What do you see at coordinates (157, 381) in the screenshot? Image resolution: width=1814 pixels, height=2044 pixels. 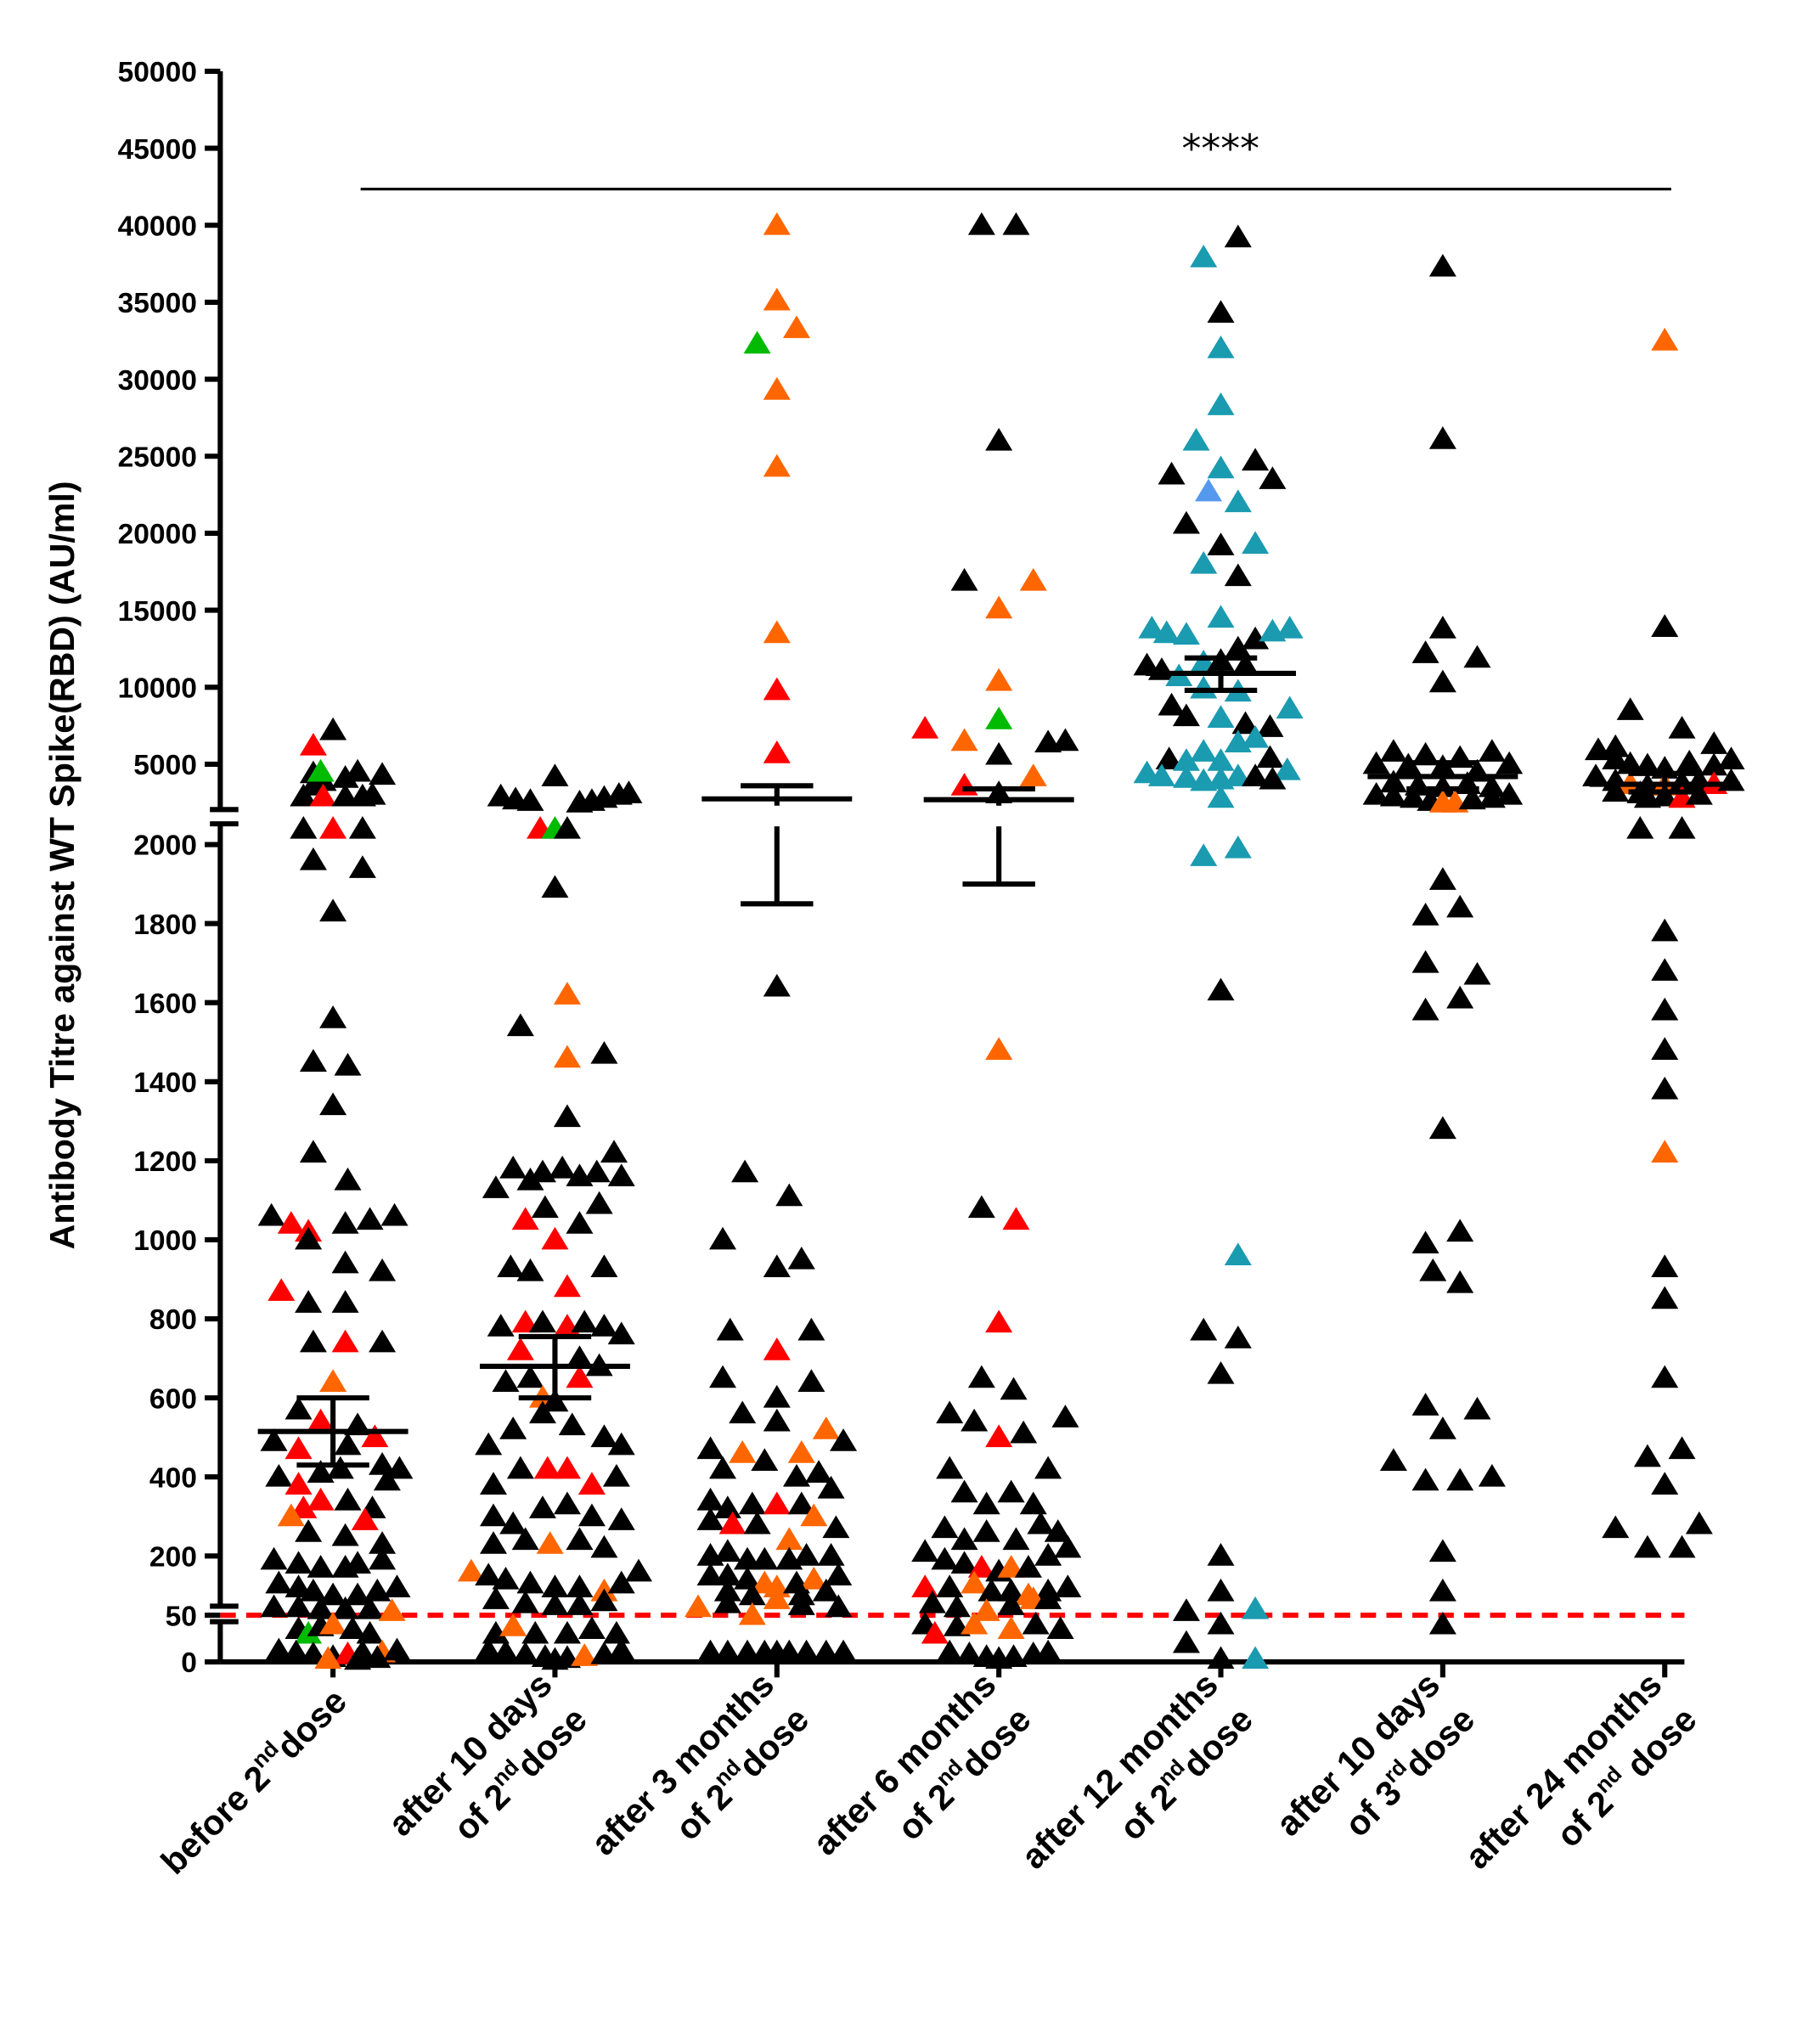 I see `y-tick-label: 30000` at bounding box center [157, 381].